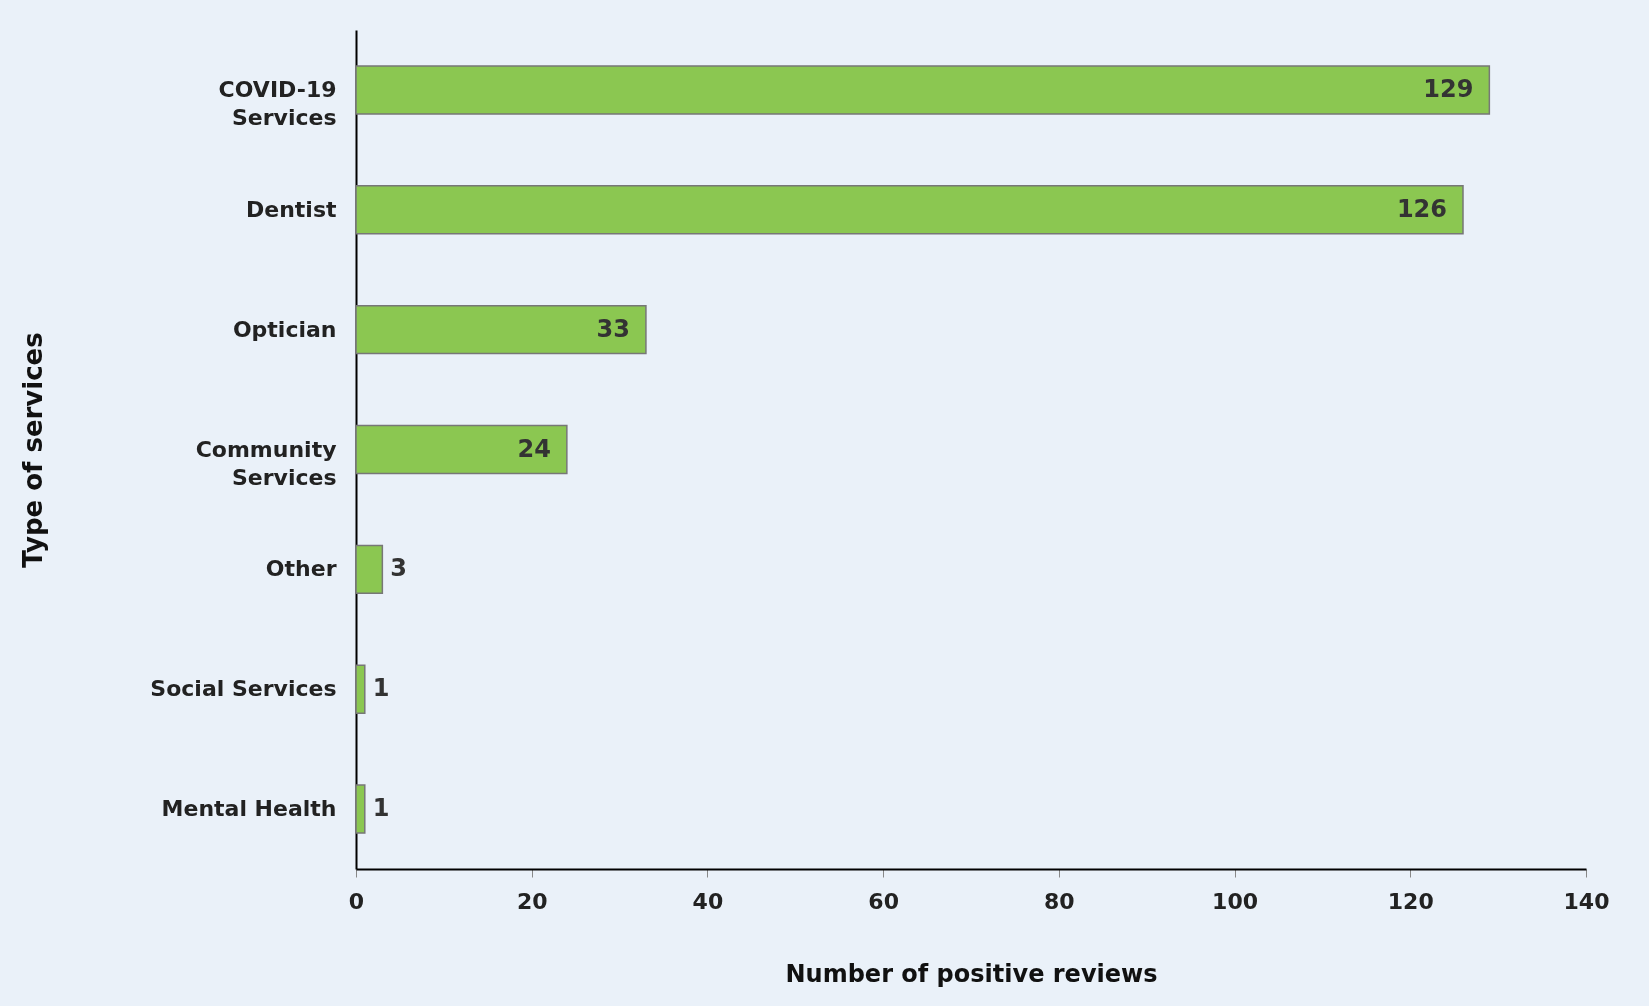 This screenshot has width=1649, height=1006. I want to click on data-label: 24, so click(534, 448).